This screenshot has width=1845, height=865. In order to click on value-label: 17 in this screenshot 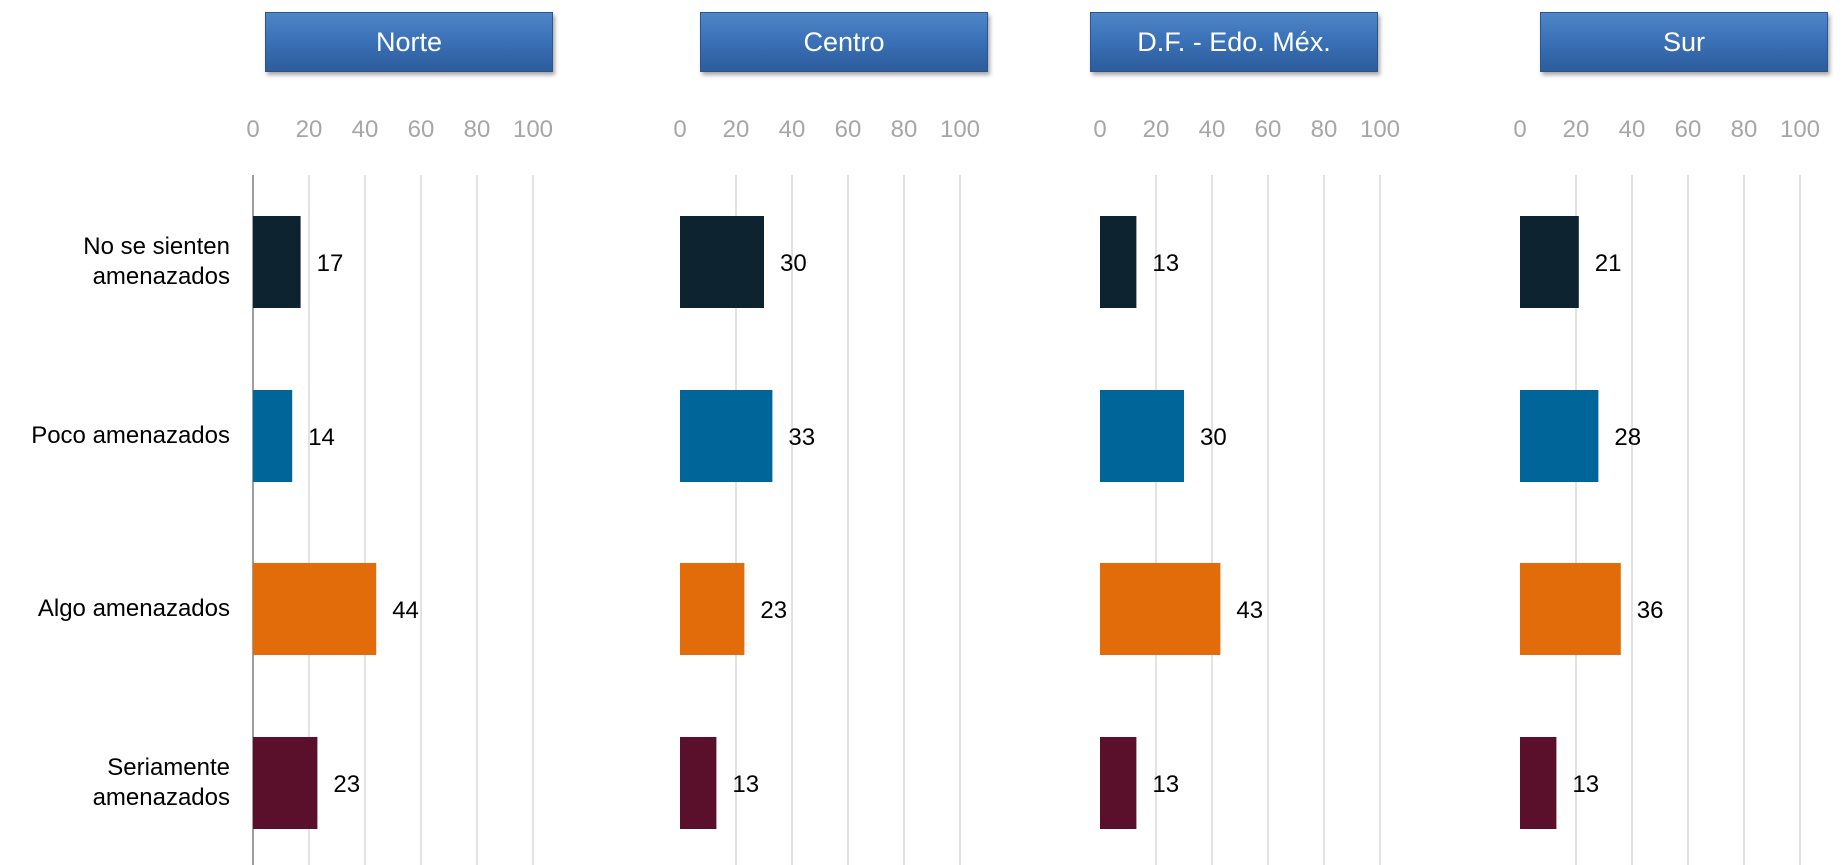, I will do `click(330, 263)`.